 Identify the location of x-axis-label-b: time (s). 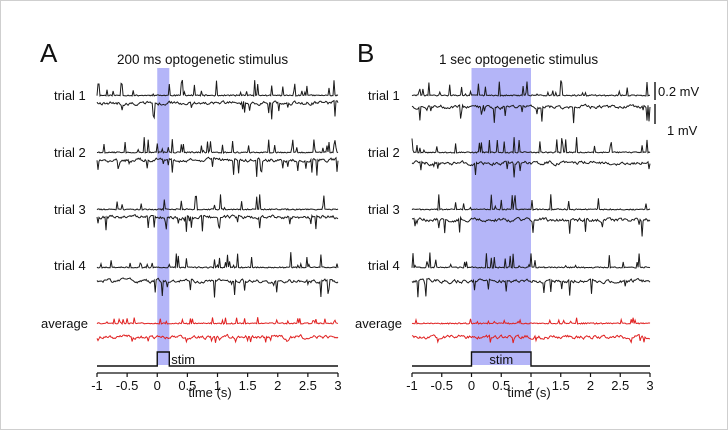
(528, 392).